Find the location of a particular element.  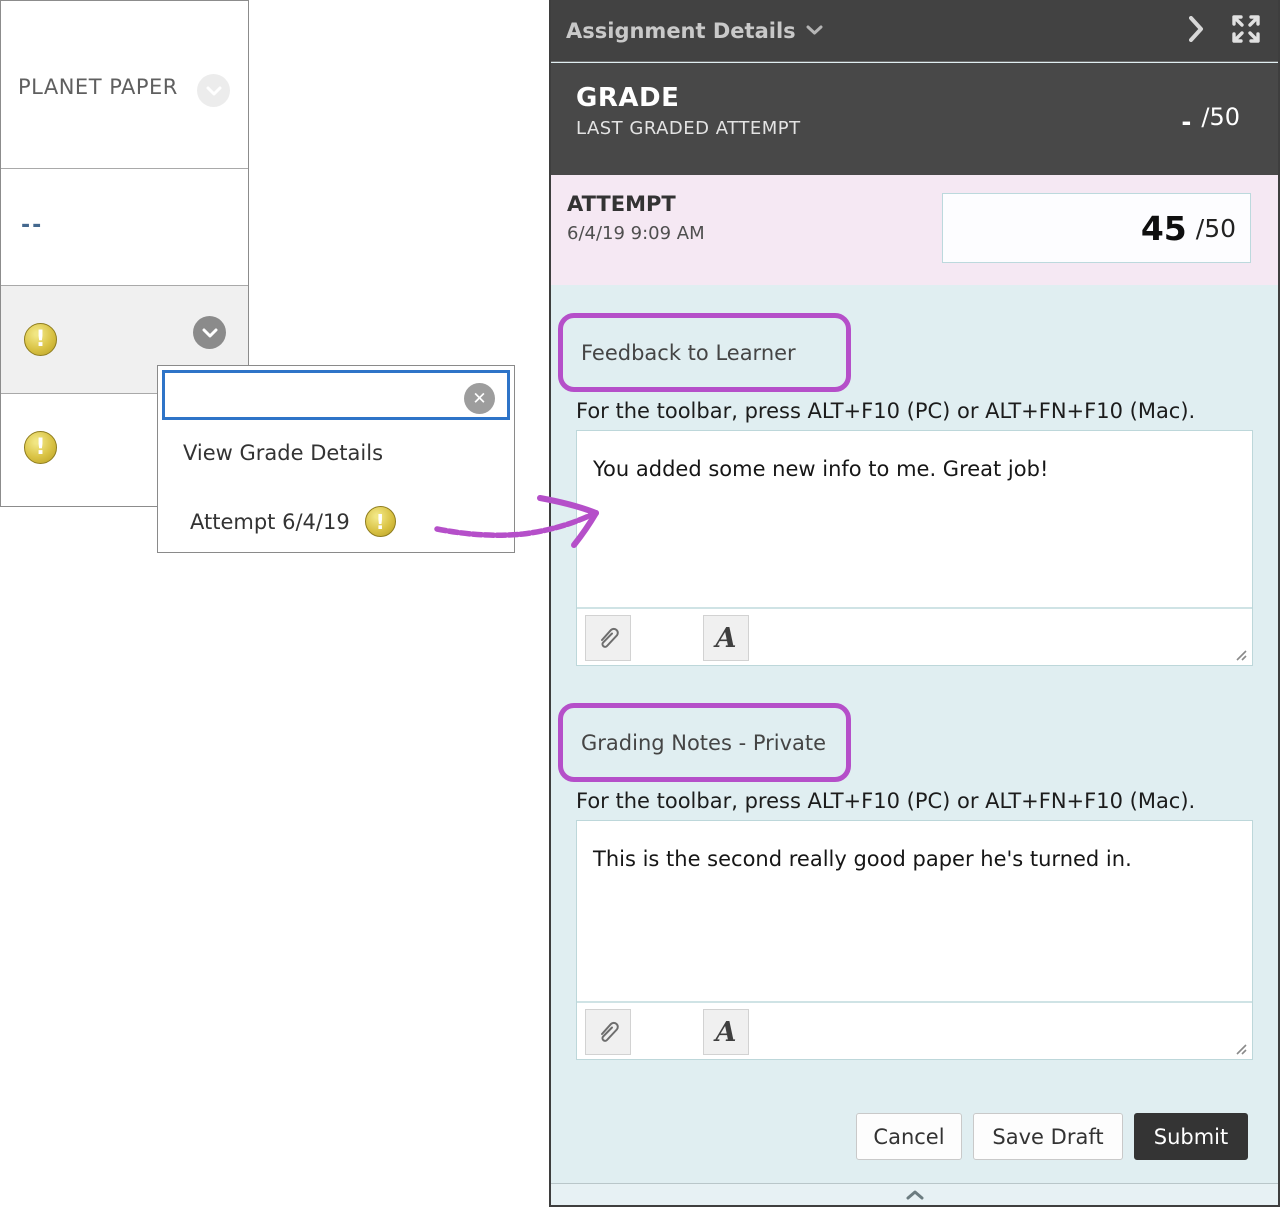

chevron-up-icon is located at coordinates (915, 1194).